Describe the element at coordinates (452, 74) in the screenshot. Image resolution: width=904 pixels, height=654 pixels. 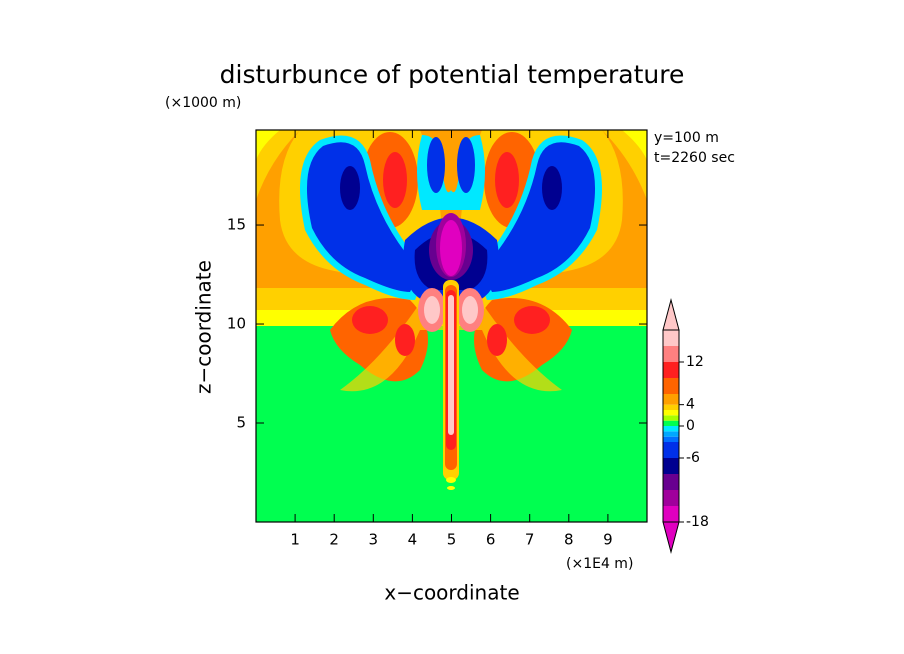
I see `chart-title: disturbunce of potential temperature` at that location.